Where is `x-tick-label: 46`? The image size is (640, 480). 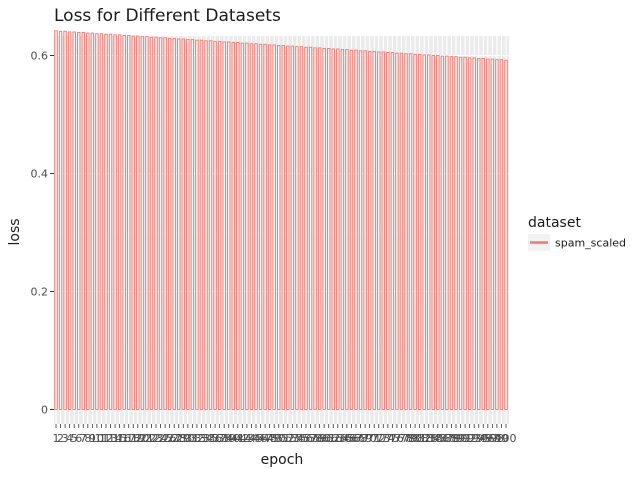
x-tick-label: 46 is located at coordinates (261, 438).